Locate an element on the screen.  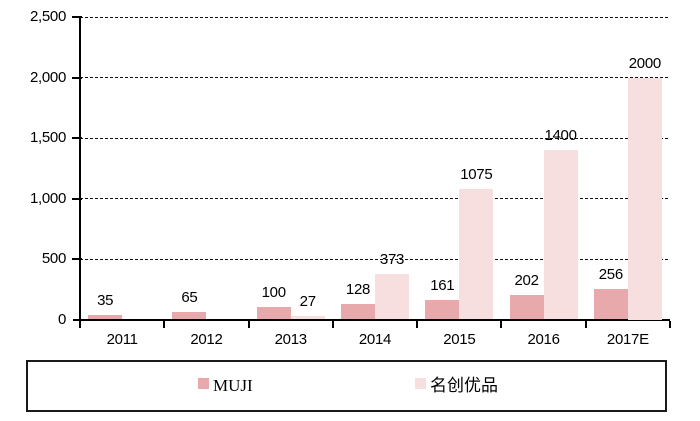
legend-label-muji: MUJI is located at coordinates (233, 385).